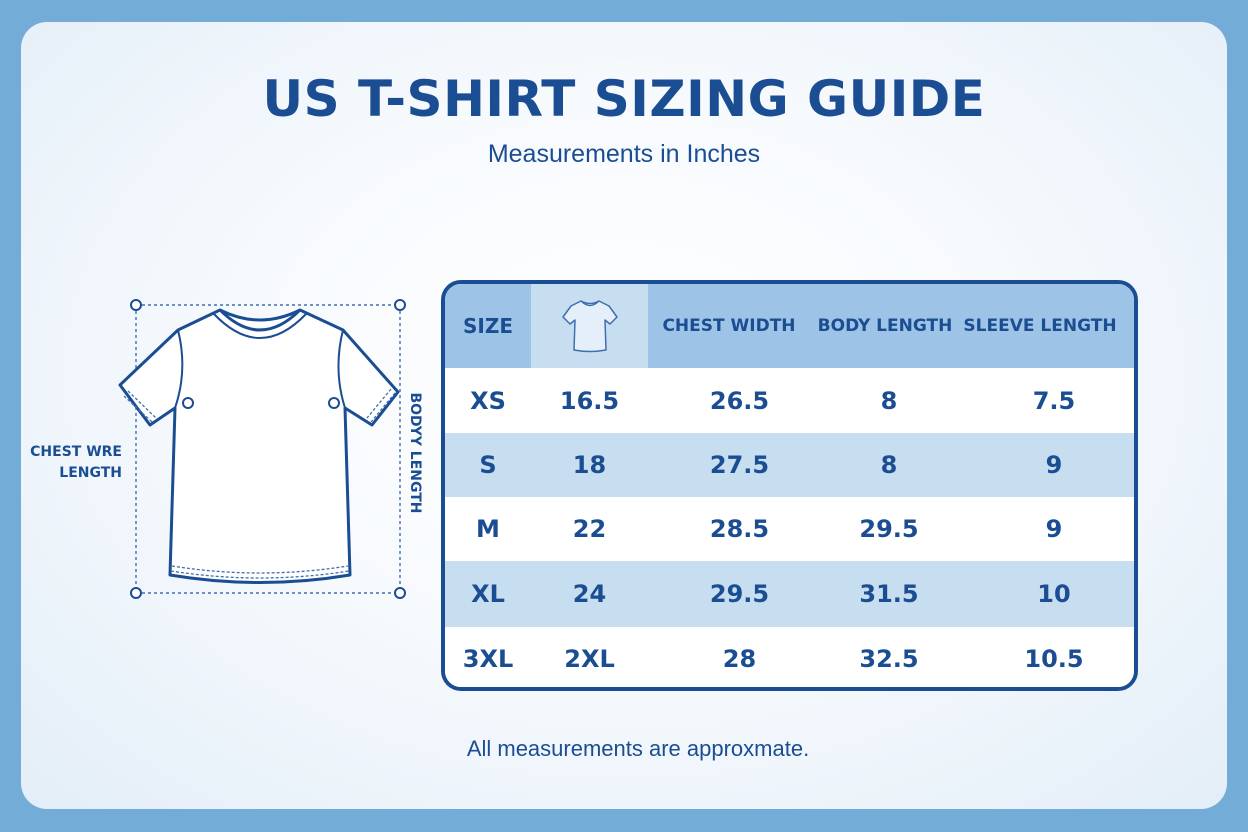 Image resolution: width=1248 pixels, height=832 pixels. I want to click on table-cell: 22, so click(589, 529).